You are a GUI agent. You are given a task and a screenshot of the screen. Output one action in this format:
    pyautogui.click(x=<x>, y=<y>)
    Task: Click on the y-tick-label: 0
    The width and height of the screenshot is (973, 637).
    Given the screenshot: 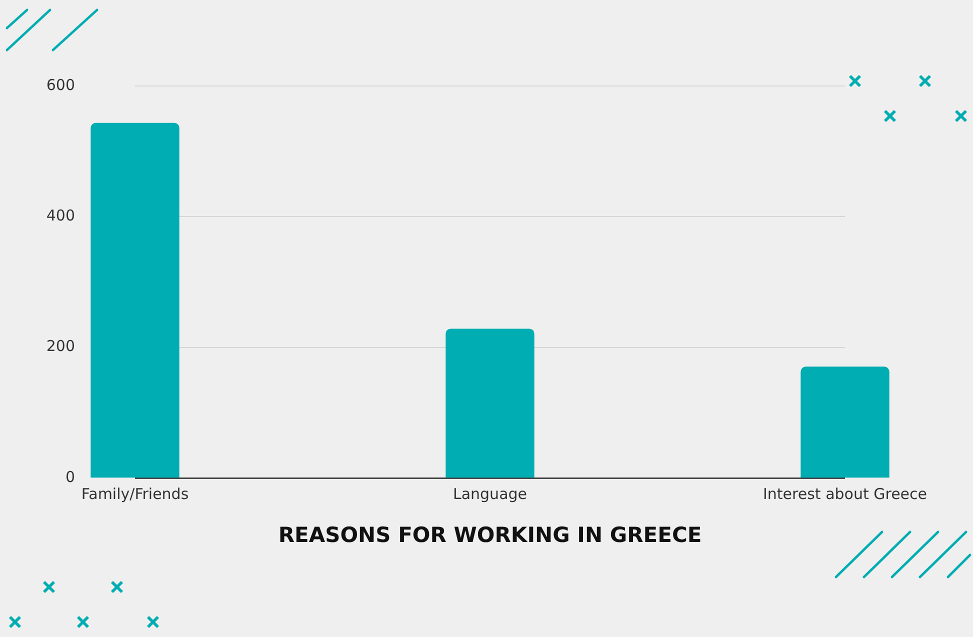 What is the action you would take?
    pyautogui.click(x=70, y=477)
    